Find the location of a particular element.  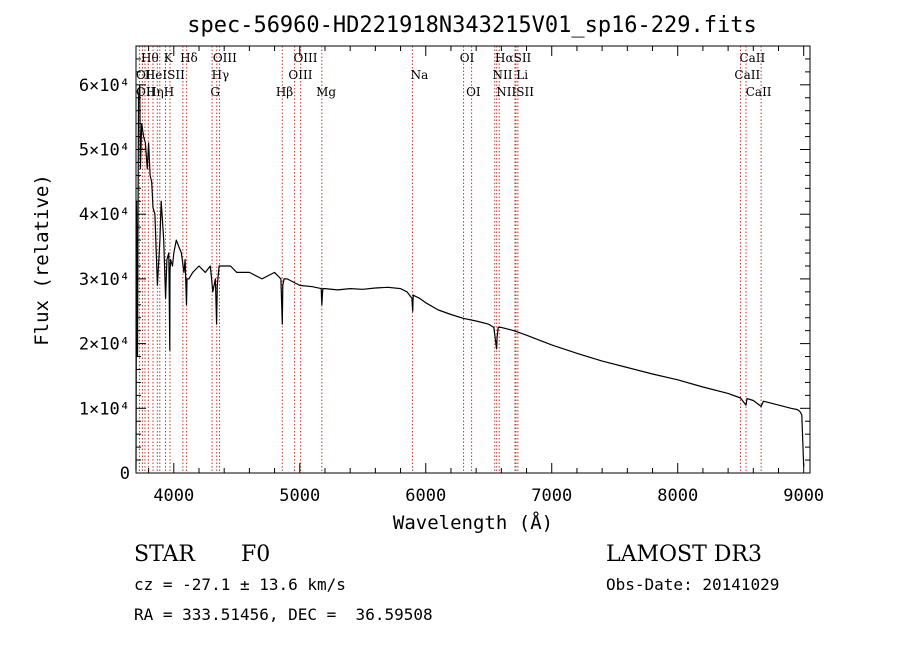

line-label-14: CaII is located at coordinates (747, 75).